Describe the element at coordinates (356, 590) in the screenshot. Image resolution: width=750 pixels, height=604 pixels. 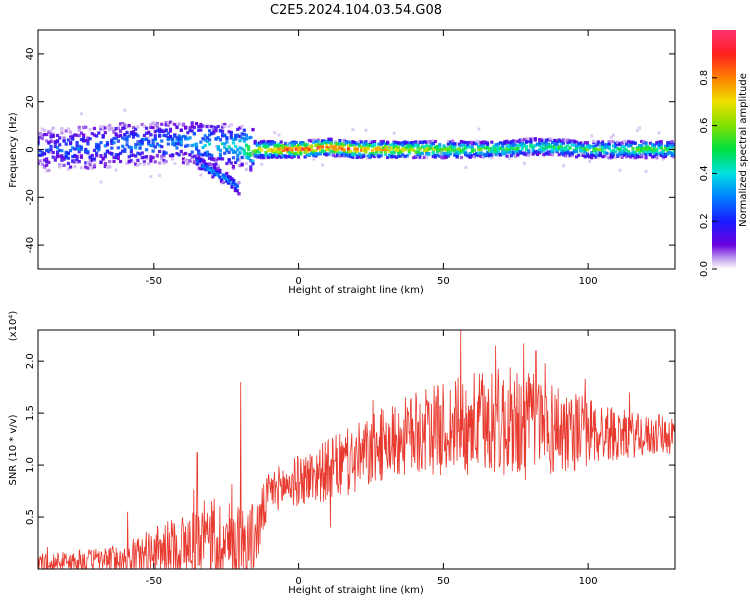
I see `snr-x-axis-label: Height of straight line (km)` at that location.